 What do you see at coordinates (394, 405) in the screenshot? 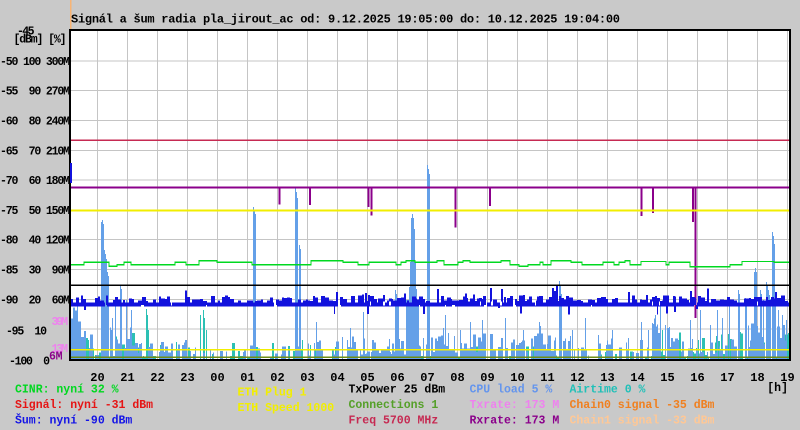
I see `svg-text: Connections 1` at bounding box center [394, 405].